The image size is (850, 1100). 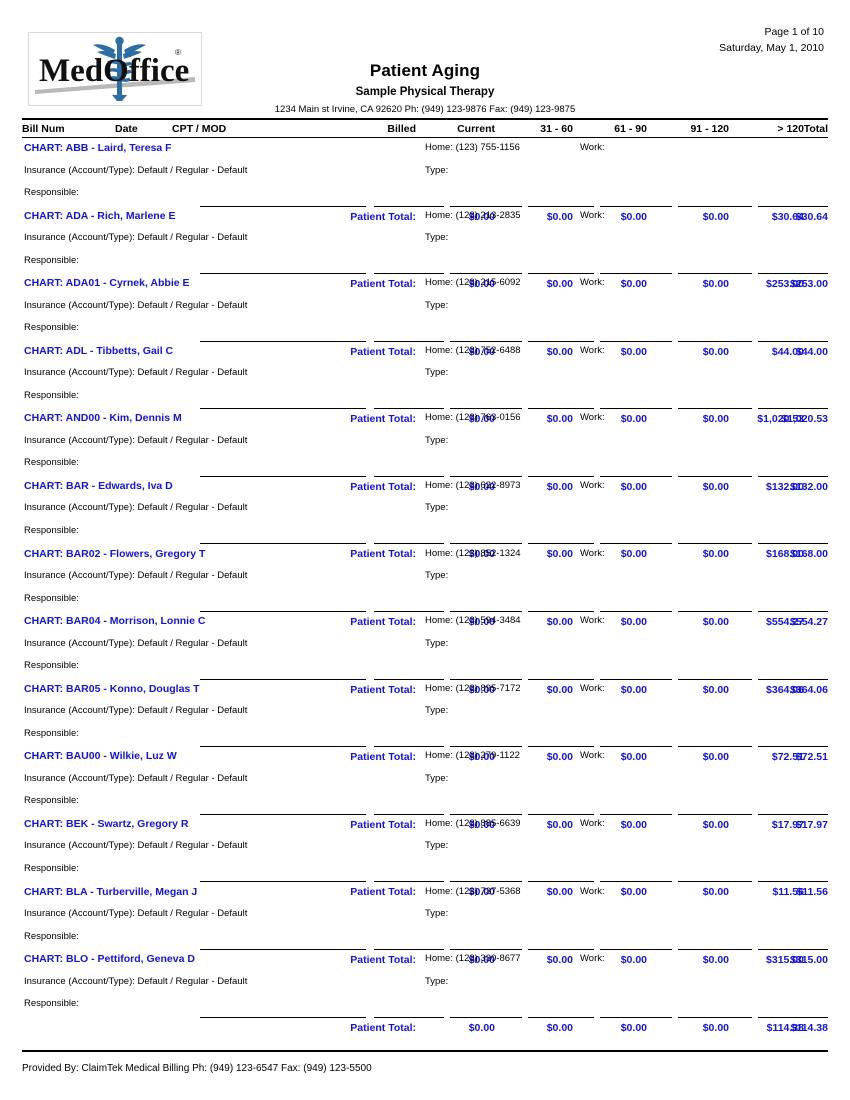 I want to click on patient-chart-label: CHART: BAR - Edwards, Iva D, so click(x=98, y=485).